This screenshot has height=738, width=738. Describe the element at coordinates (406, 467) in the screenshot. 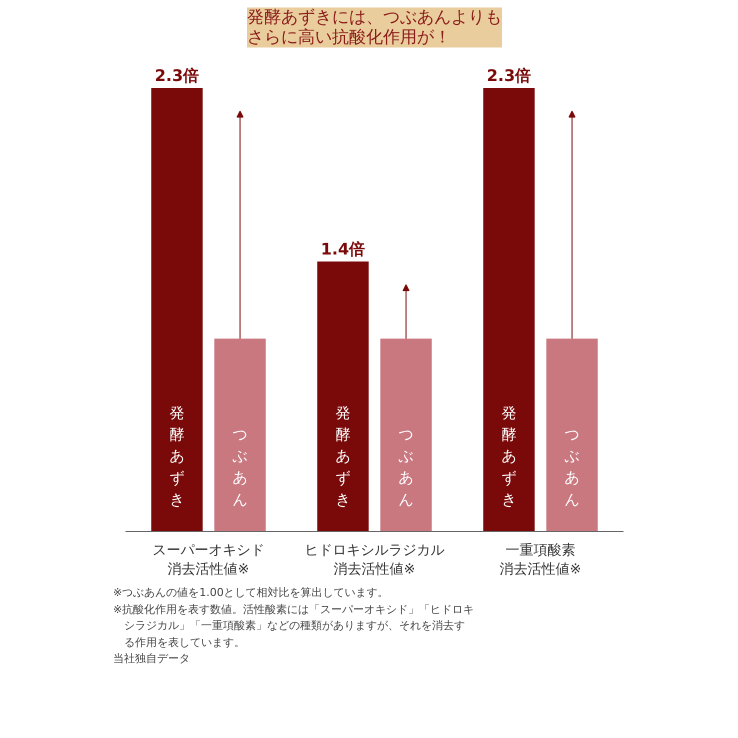

I see `series-label: つぶあん` at that location.